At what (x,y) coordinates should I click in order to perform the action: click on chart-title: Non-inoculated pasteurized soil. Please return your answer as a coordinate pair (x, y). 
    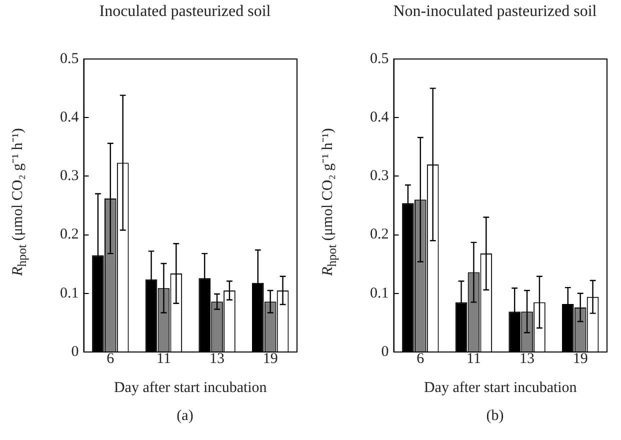
    Looking at the image, I should click on (495, 12).